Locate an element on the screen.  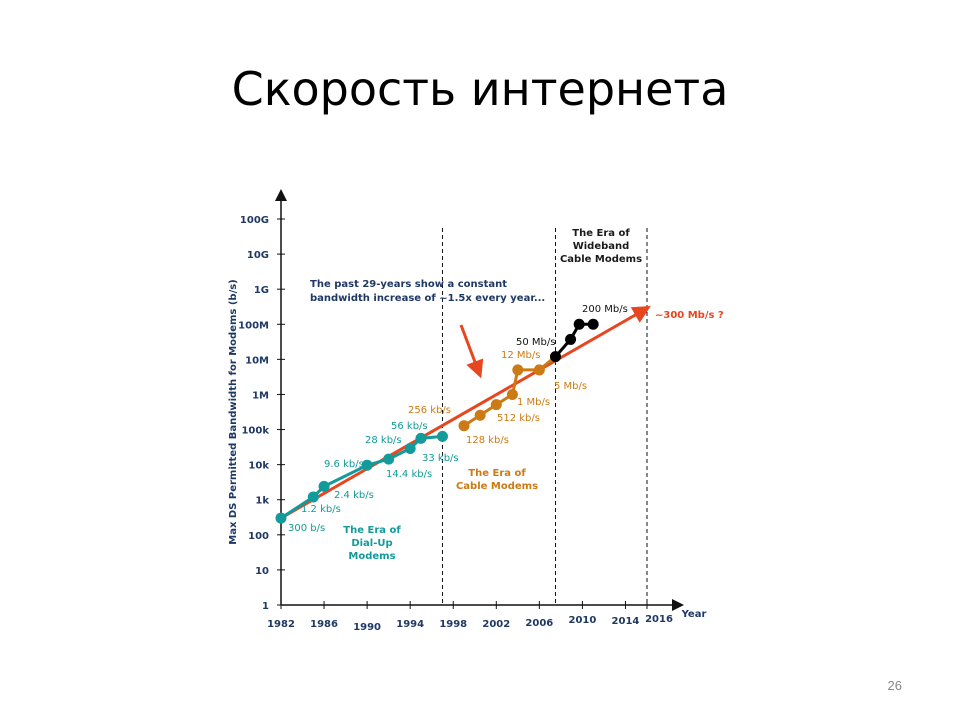
x-tick-label: 1986 is located at coordinates (324, 624).